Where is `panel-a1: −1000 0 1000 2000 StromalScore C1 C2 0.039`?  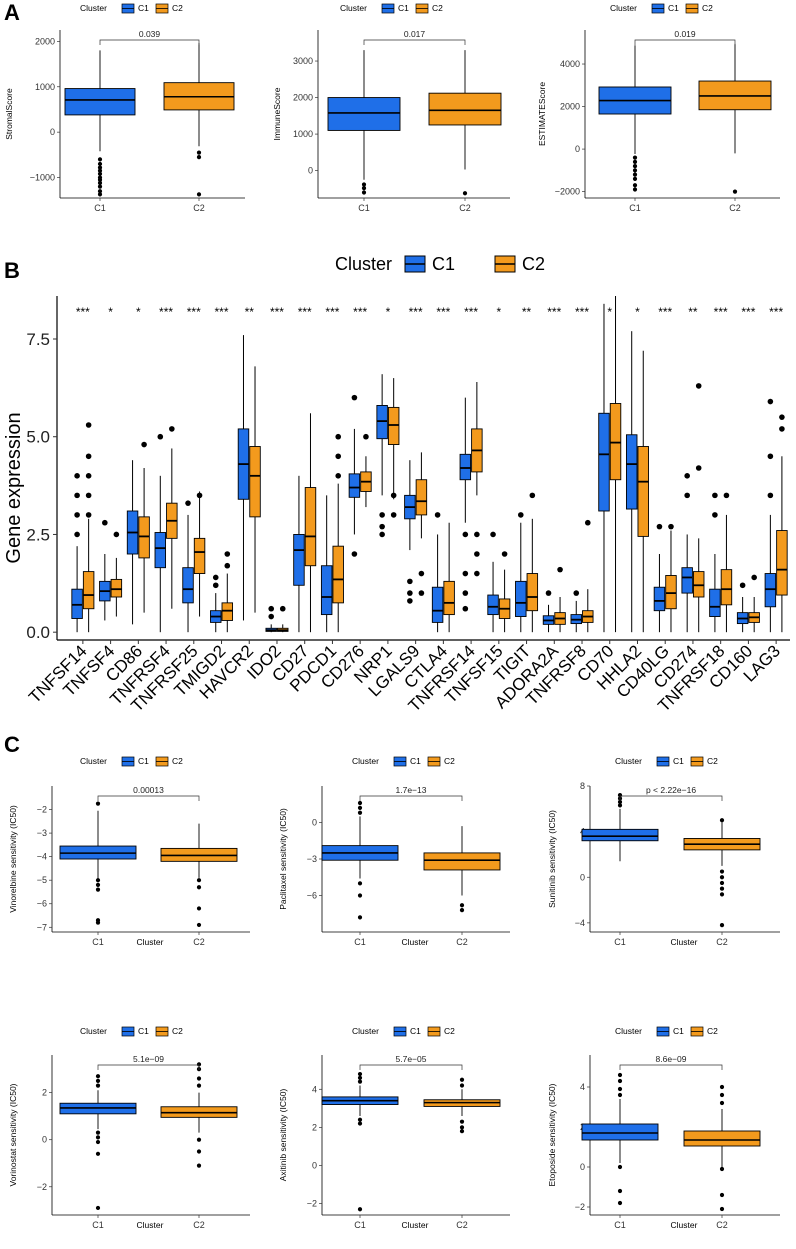 panel-a1: −1000 0 1000 2000 StromalScore C1 C2 0.039 is located at coordinates (124, 121).